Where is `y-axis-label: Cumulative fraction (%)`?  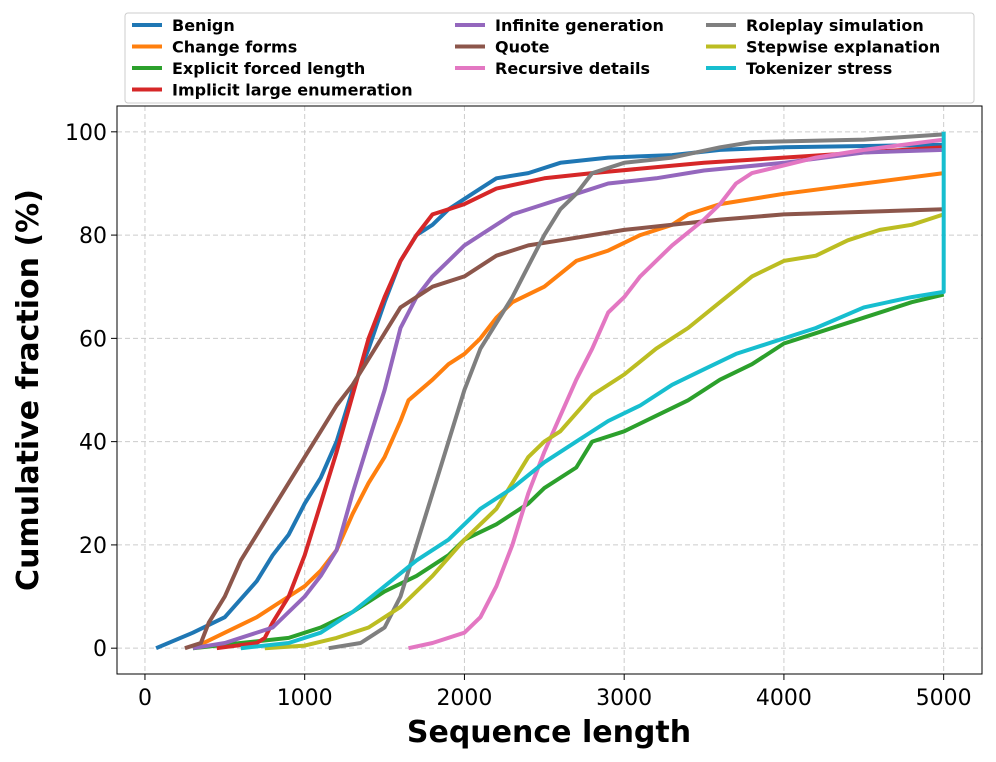 y-axis-label: Cumulative fraction (%) is located at coordinates (28, 390).